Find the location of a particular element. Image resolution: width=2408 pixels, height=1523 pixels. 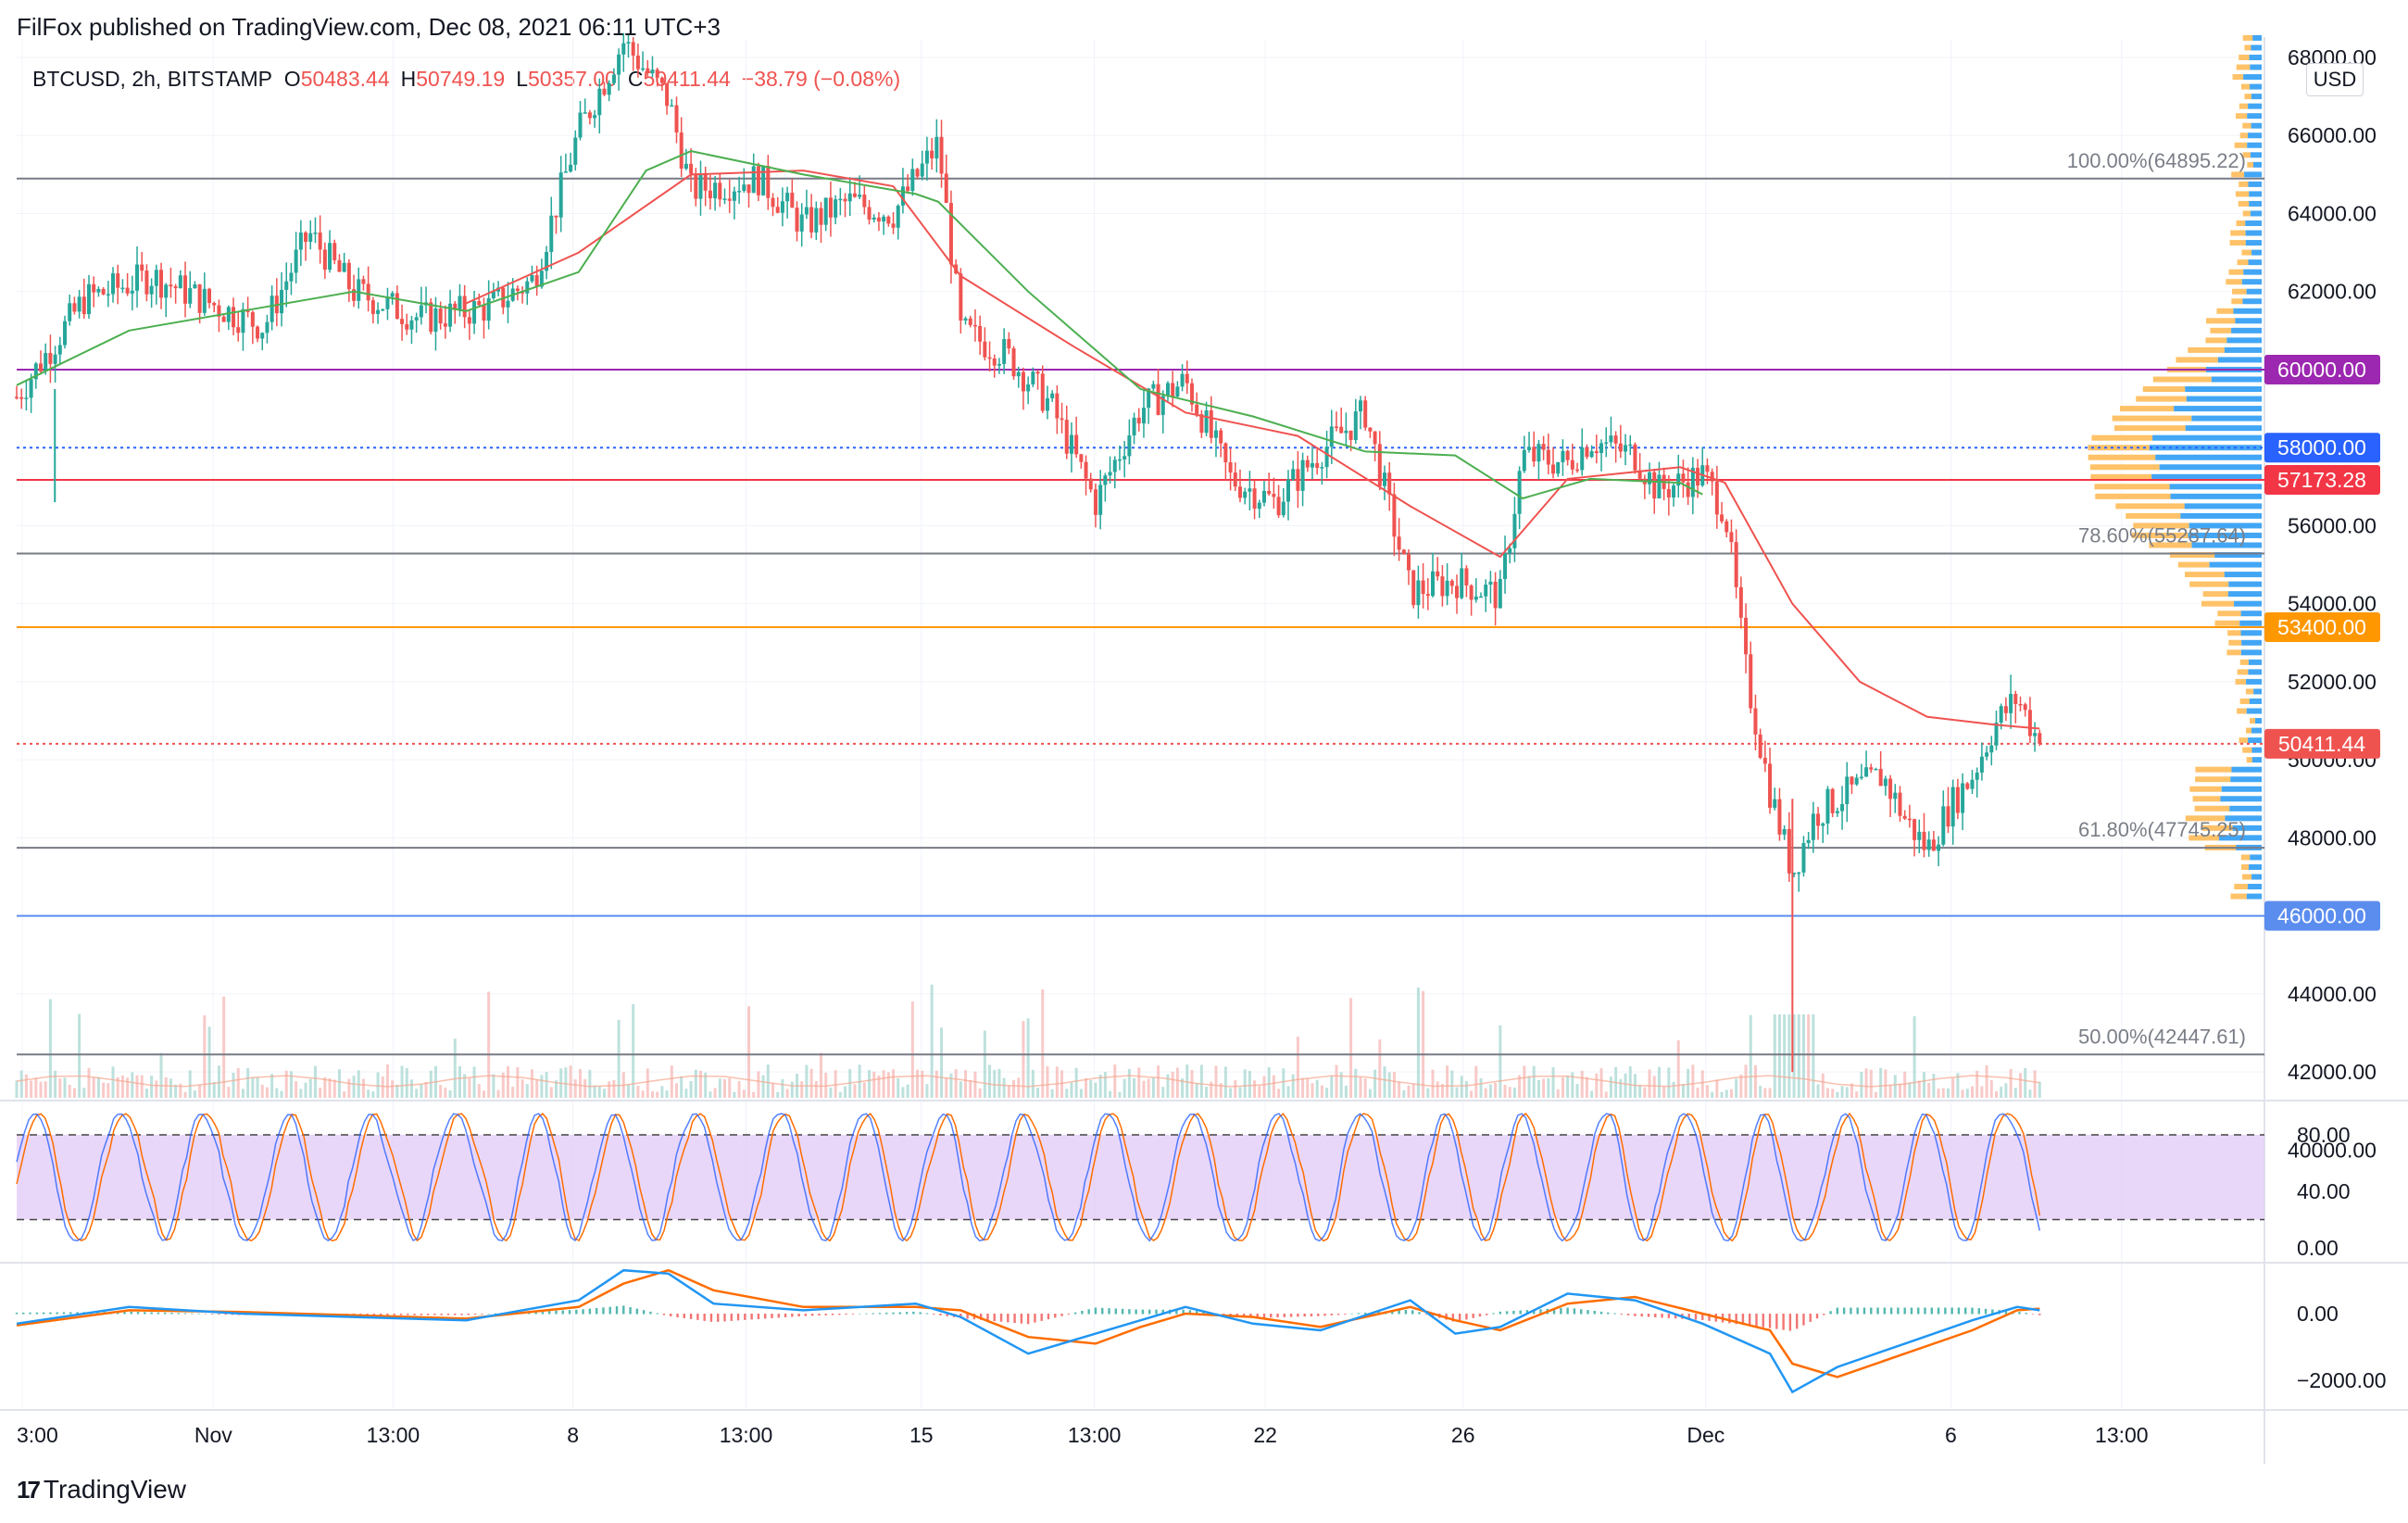

time-tick-label: 8 is located at coordinates (573, 1435).